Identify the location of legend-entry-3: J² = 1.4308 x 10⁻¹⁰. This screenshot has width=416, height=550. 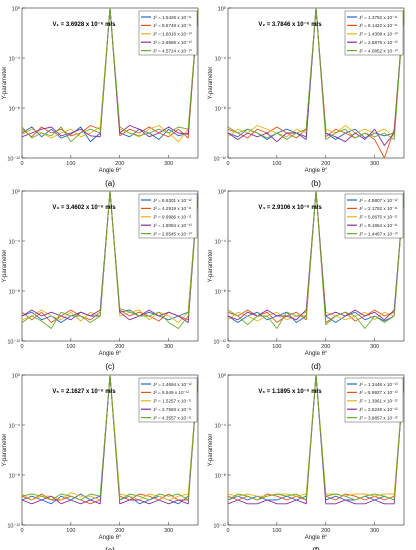
(378, 34).